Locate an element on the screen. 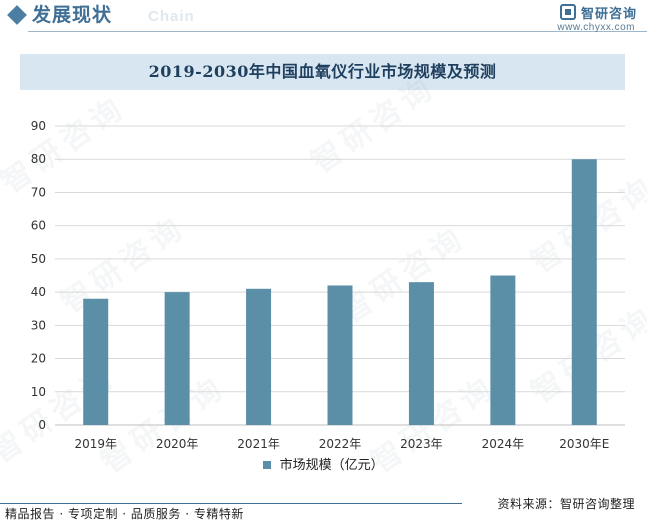 The height and width of the screenshot is (524, 647). section-title: 发展现状 is located at coordinates (72, 15).